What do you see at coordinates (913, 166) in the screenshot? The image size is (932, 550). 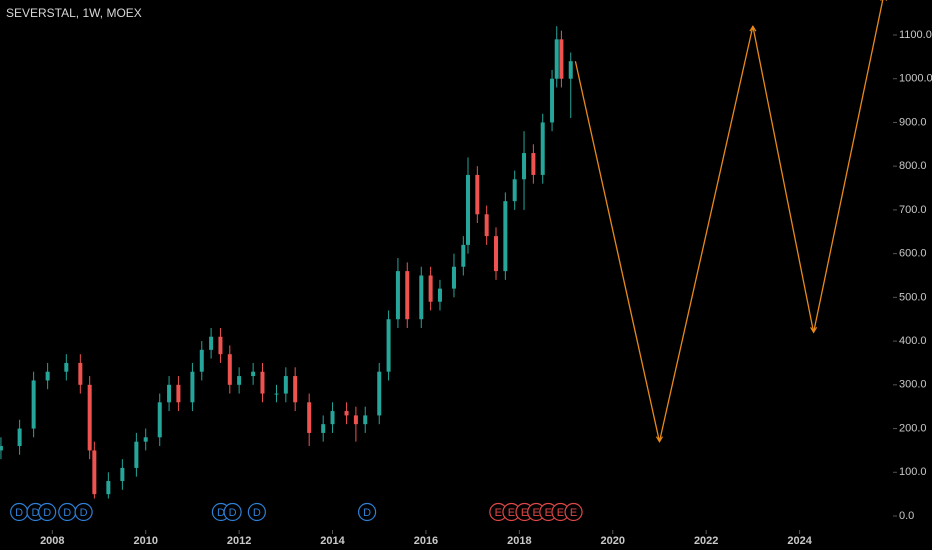 I see `y-tick-label: 800.0` at bounding box center [913, 166].